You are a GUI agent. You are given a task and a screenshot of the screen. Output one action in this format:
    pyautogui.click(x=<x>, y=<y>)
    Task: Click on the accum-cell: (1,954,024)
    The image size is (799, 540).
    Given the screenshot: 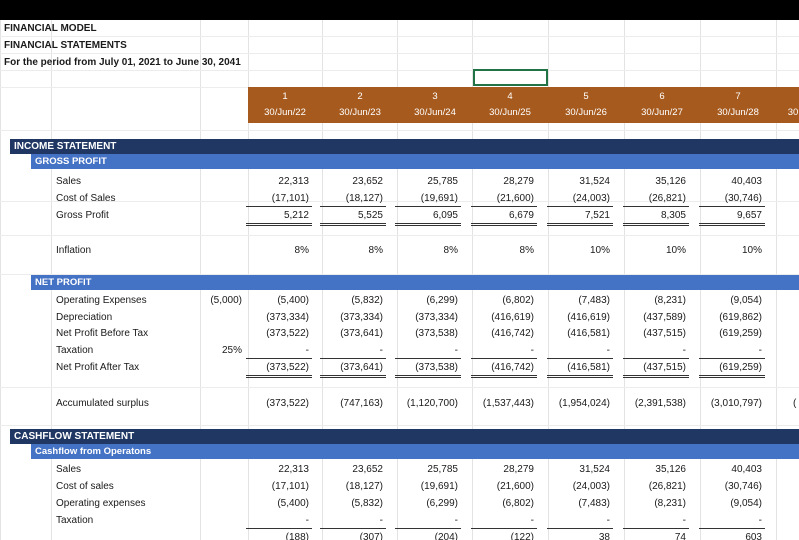 What is the action you would take?
    pyautogui.click(x=584, y=403)
    